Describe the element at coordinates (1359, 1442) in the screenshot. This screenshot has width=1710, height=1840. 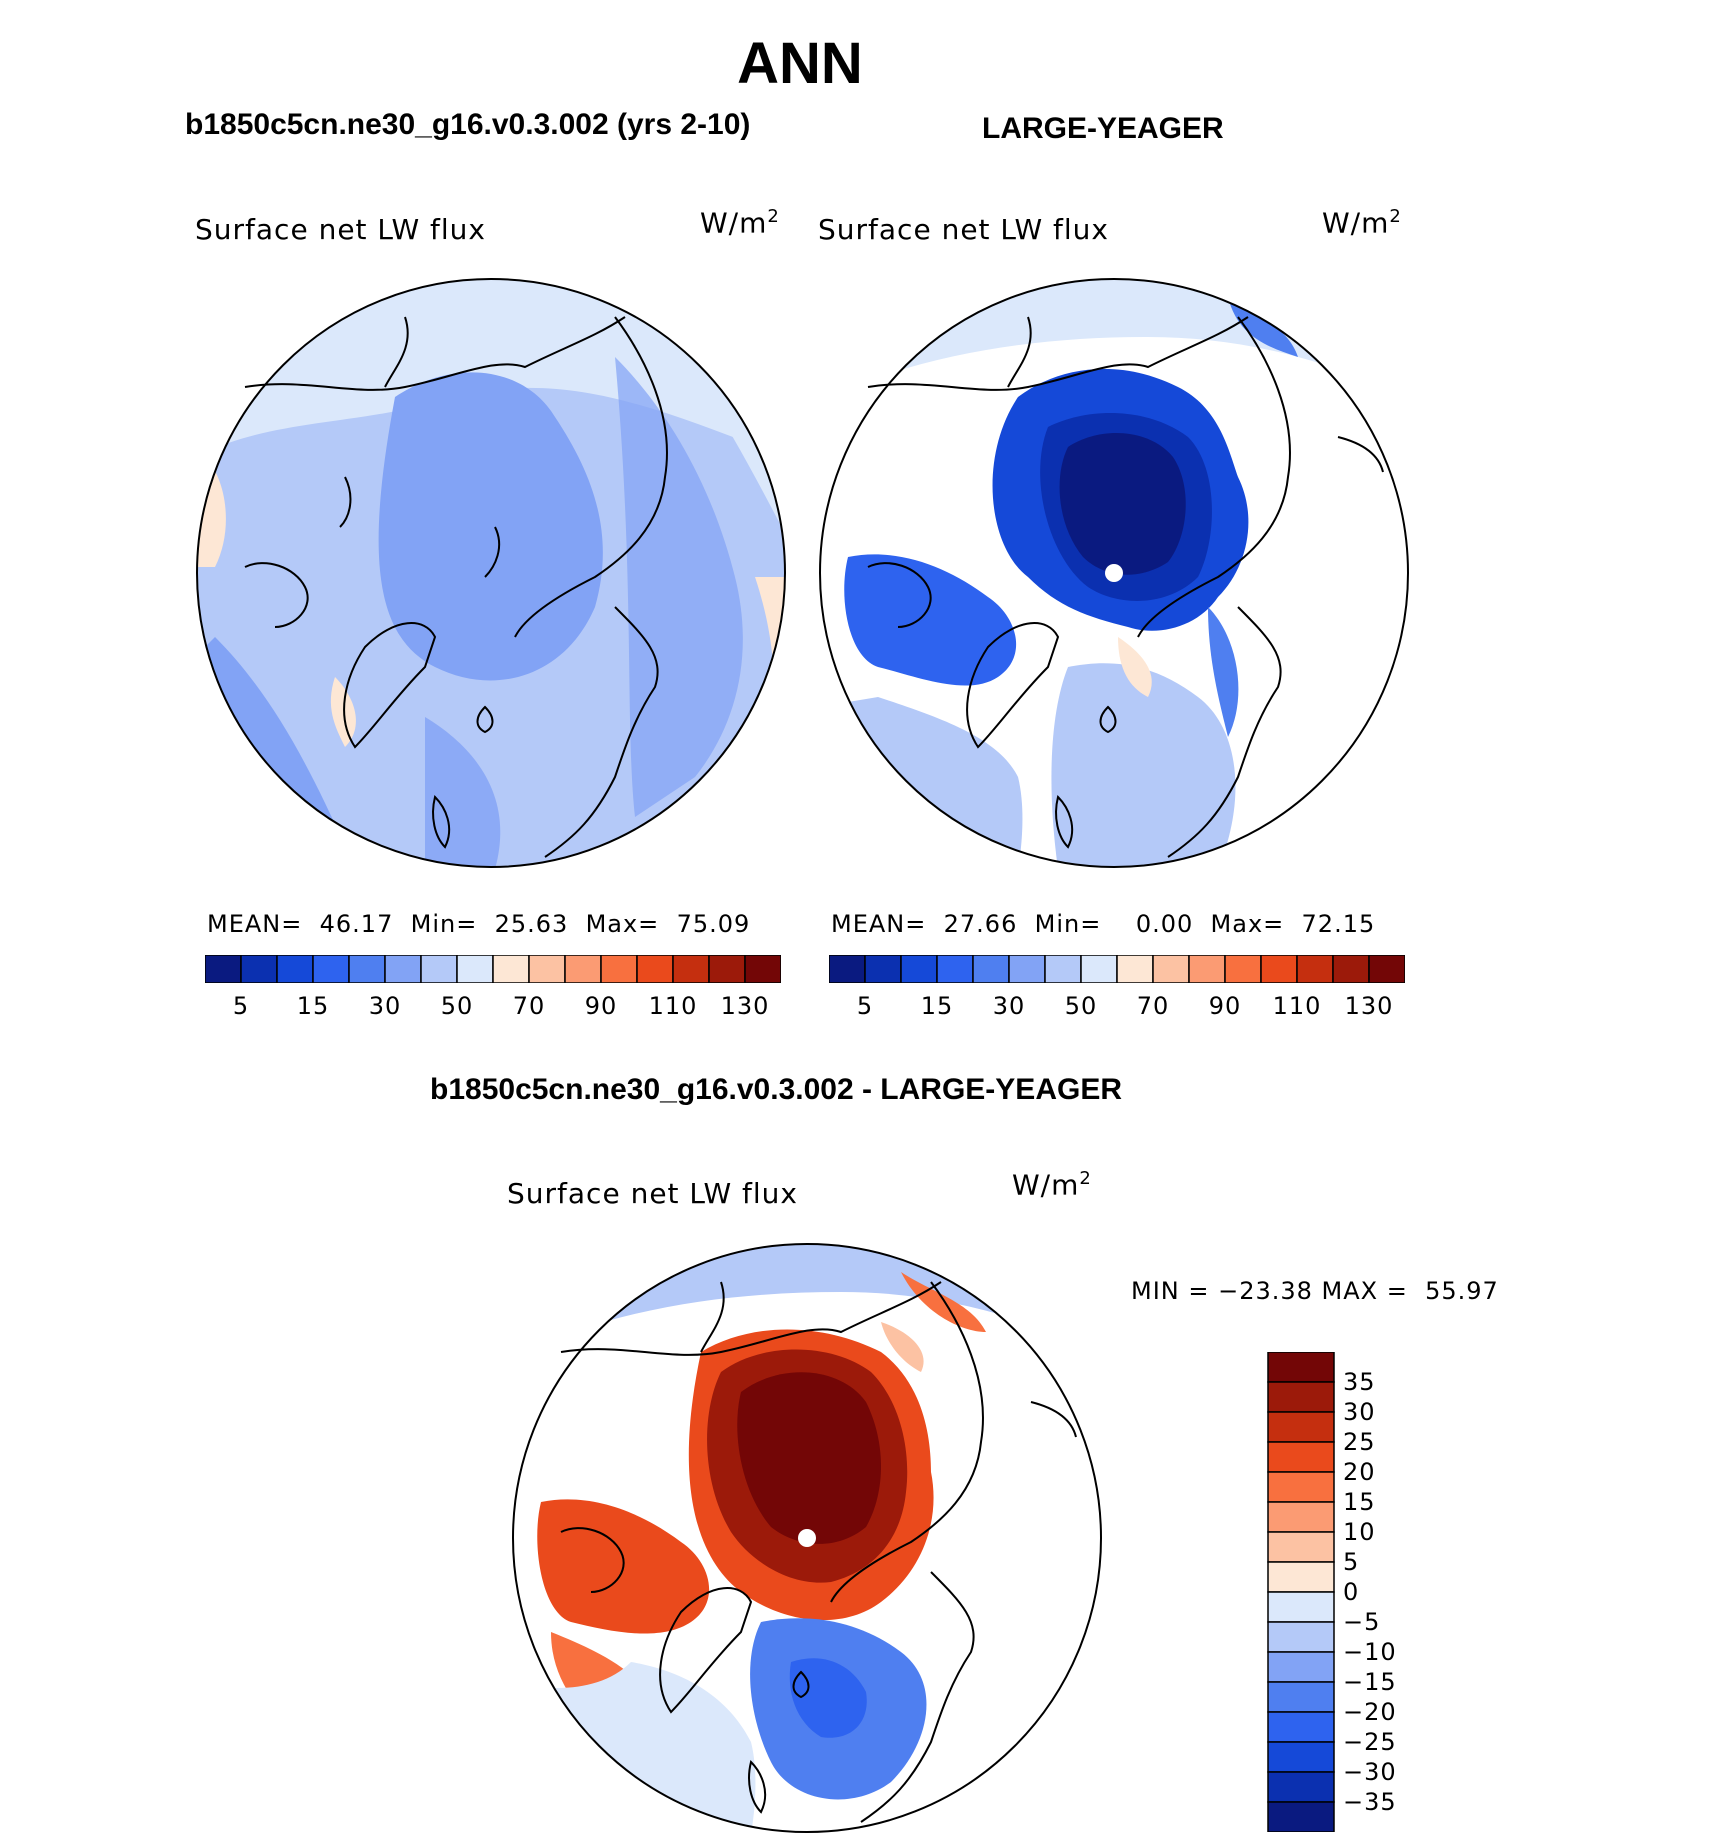
I see `colorbar-tick-label: 25` at that location.